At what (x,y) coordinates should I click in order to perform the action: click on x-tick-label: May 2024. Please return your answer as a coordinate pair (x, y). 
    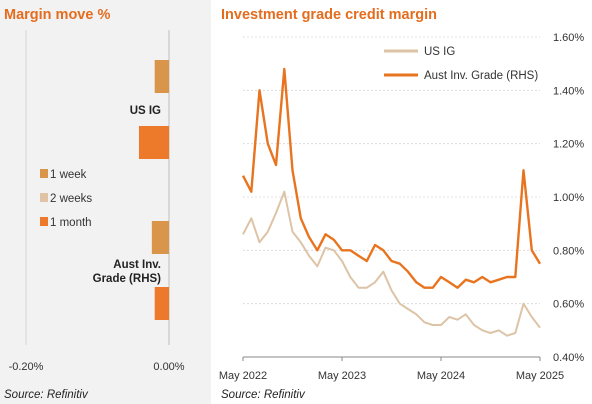
    Looking at the image, I should click on (441, 376).